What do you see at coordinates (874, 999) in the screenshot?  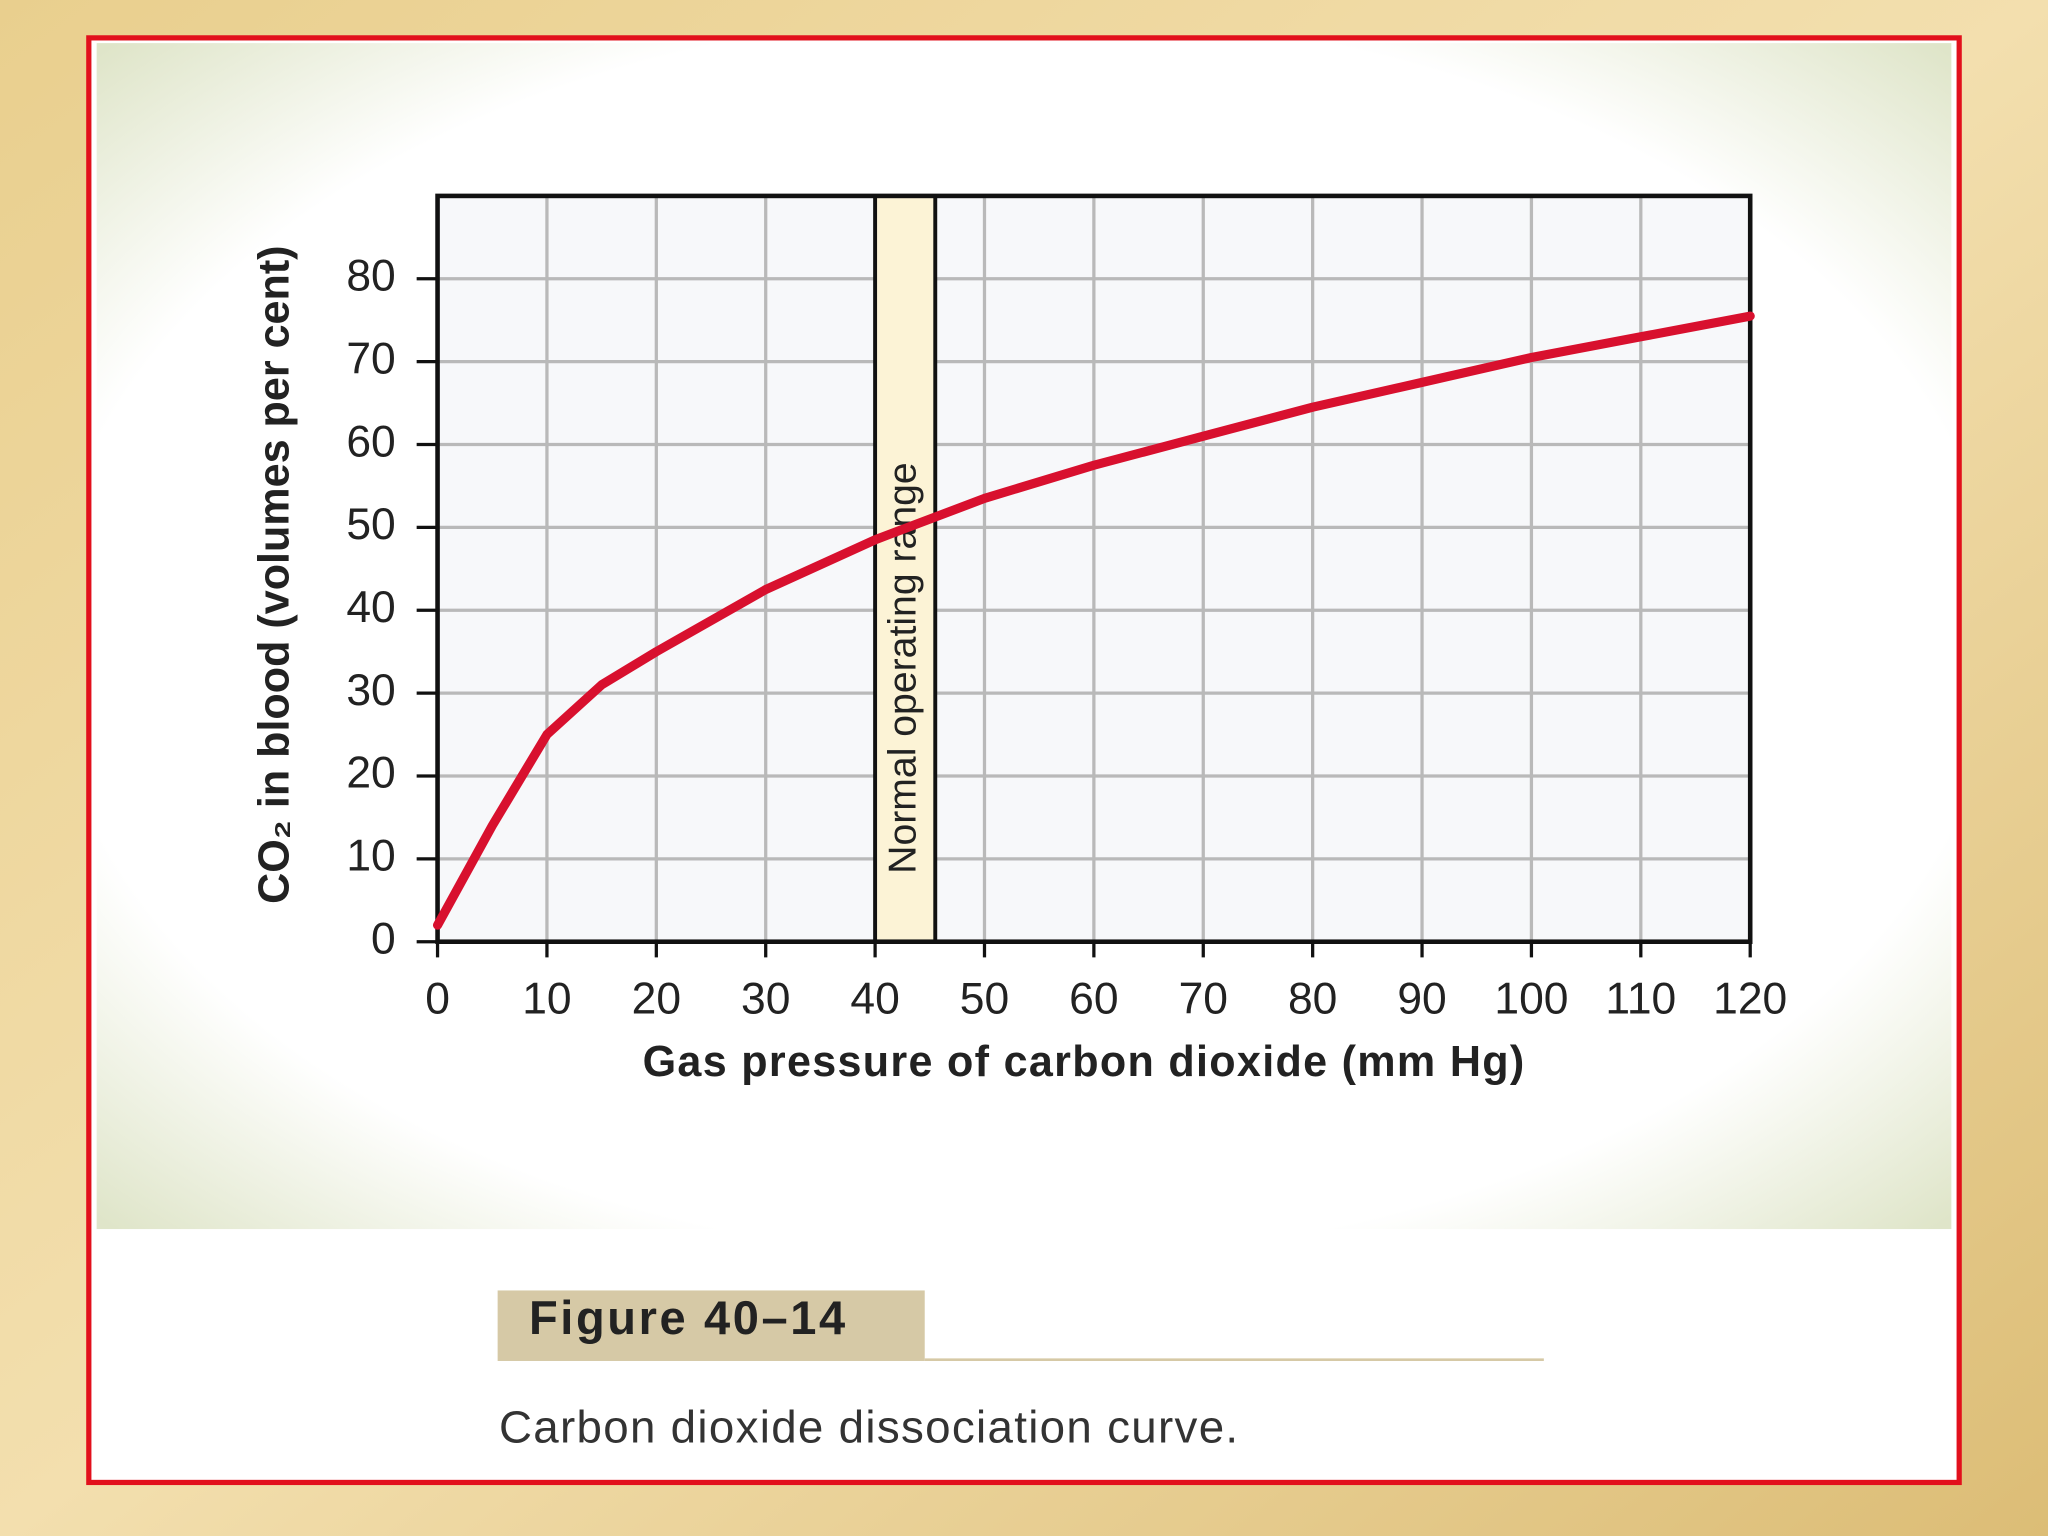 I see `x-tick-label: 40` at bounding box center [874, 999].